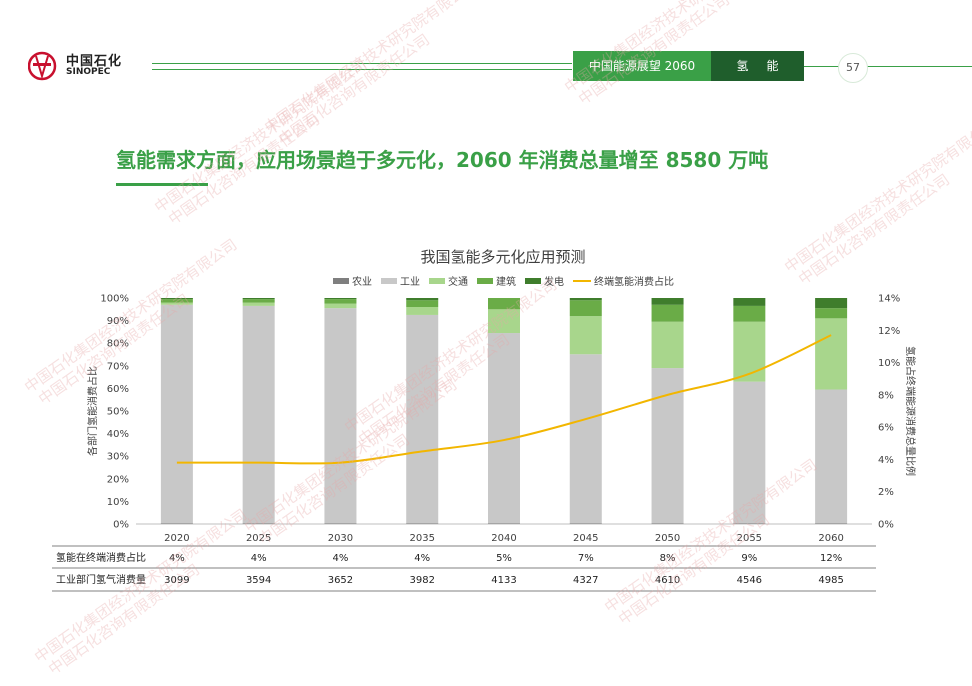 This screenshot has height=686, width=972. Describe the element at coordinates (830, 538) in the screenshot. I see `x-tick-label: 2060` at that location.